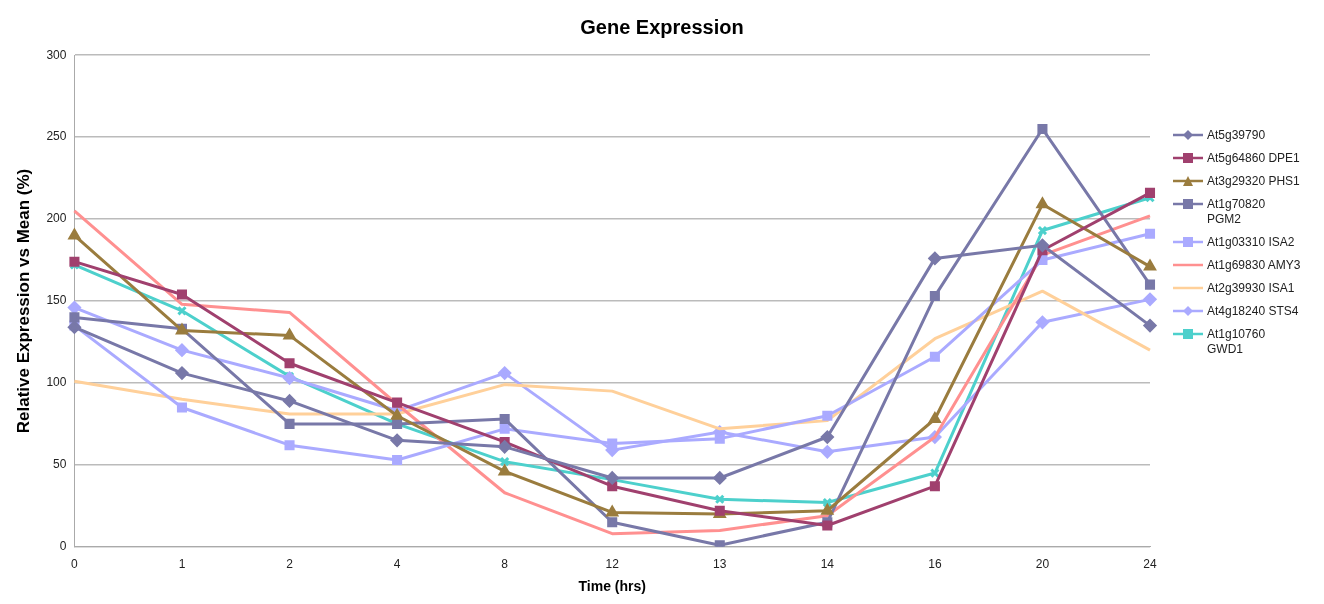 The height and width of the screenshot is (604, 1324). Describe the element at coordinates (505, 564) in the screenshot. I see `x-tick-label: 8` at that location.